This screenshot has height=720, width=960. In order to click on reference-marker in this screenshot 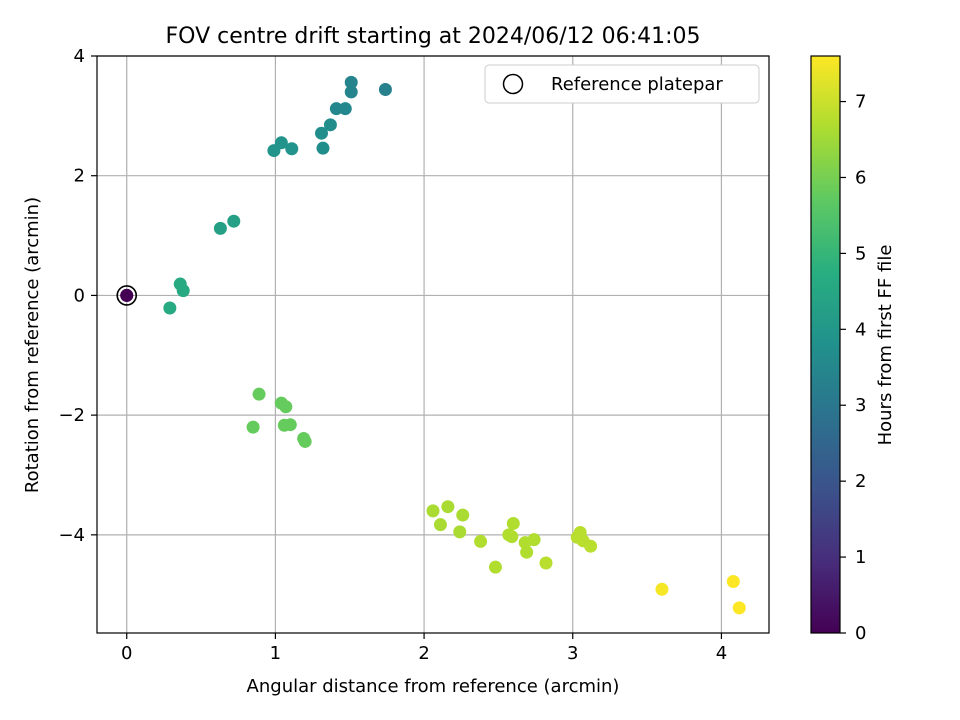, I will do `click(127, 295)`.